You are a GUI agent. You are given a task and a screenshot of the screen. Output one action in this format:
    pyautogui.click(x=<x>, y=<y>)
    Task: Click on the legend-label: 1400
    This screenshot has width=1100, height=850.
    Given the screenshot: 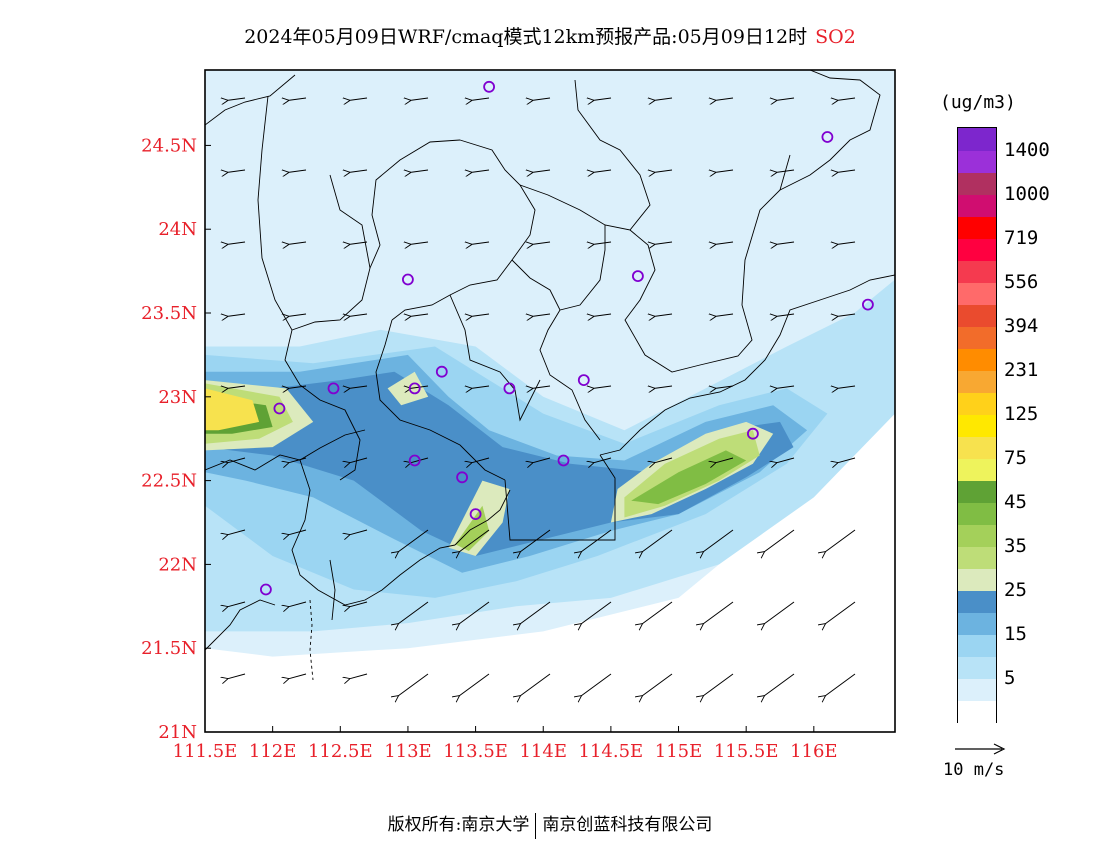 What is the action you would take?
    pyautogui.click(x=1027, y=150)
    